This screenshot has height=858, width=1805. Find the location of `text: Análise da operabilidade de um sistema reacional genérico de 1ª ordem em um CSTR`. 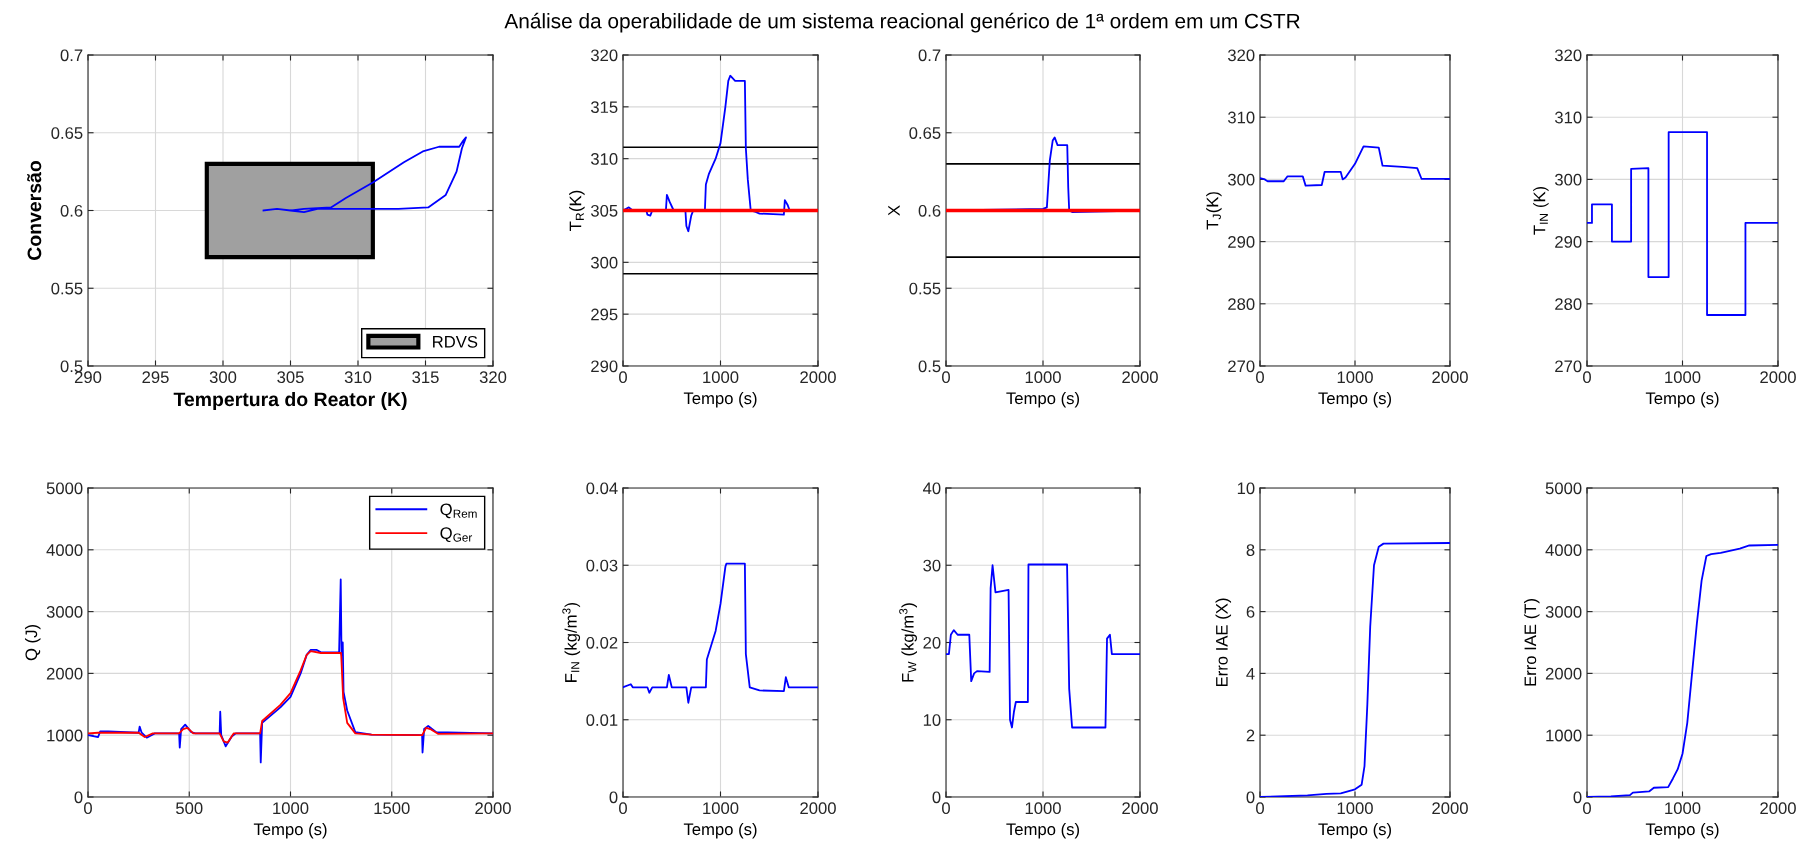

text: Análise da operabilidade de um sistema reacional genérico de 1ª ordem em um CSTR is located at coordinates (902, 22).